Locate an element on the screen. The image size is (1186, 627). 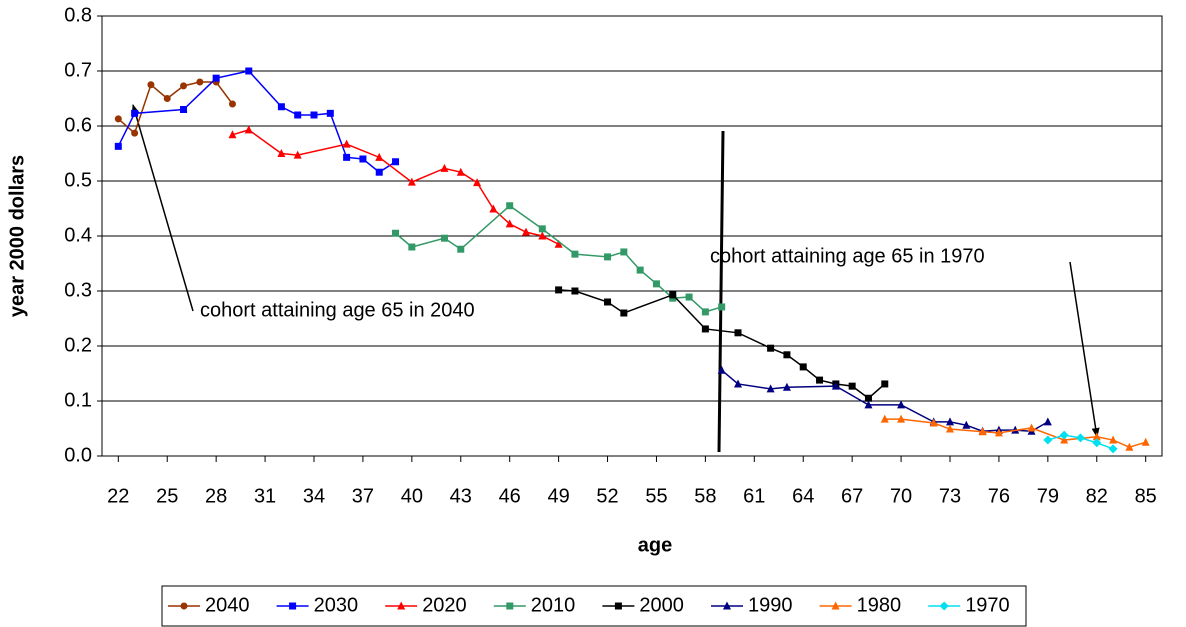
y-tick-label: 0.8 is located at coordinates (78, 15).